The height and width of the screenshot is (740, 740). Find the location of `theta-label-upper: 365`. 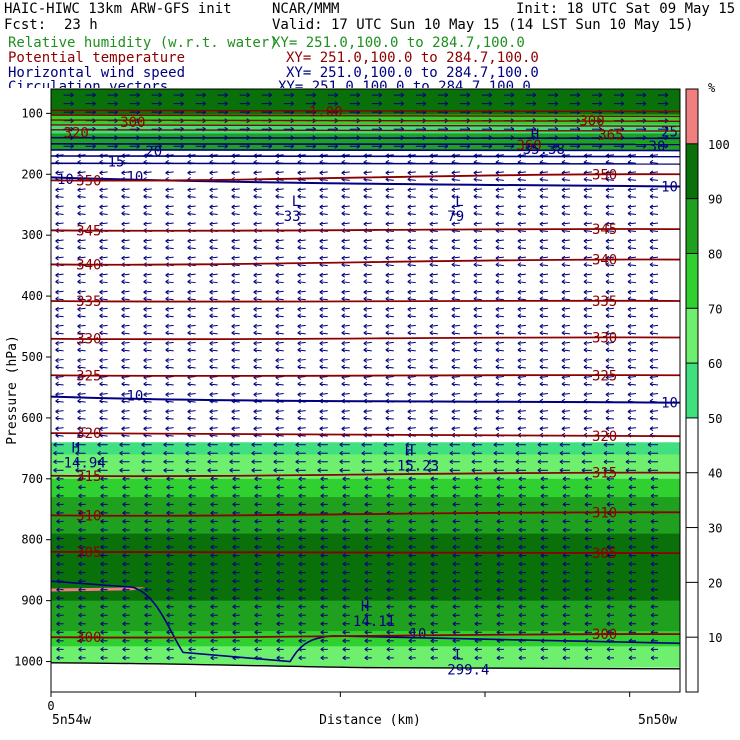

theta-label-upper: 365 is located at coordinates (610, 136).